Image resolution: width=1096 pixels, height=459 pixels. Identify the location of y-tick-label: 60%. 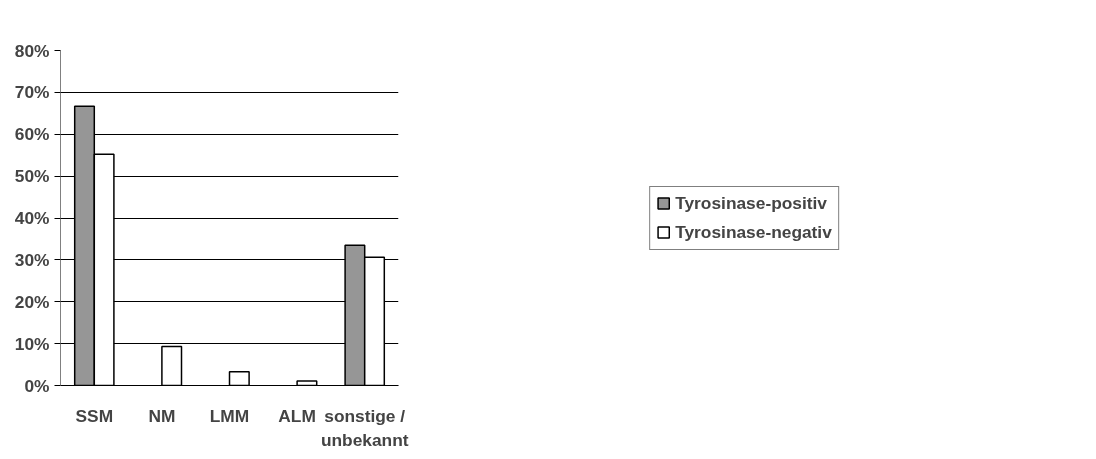
(32, 134).